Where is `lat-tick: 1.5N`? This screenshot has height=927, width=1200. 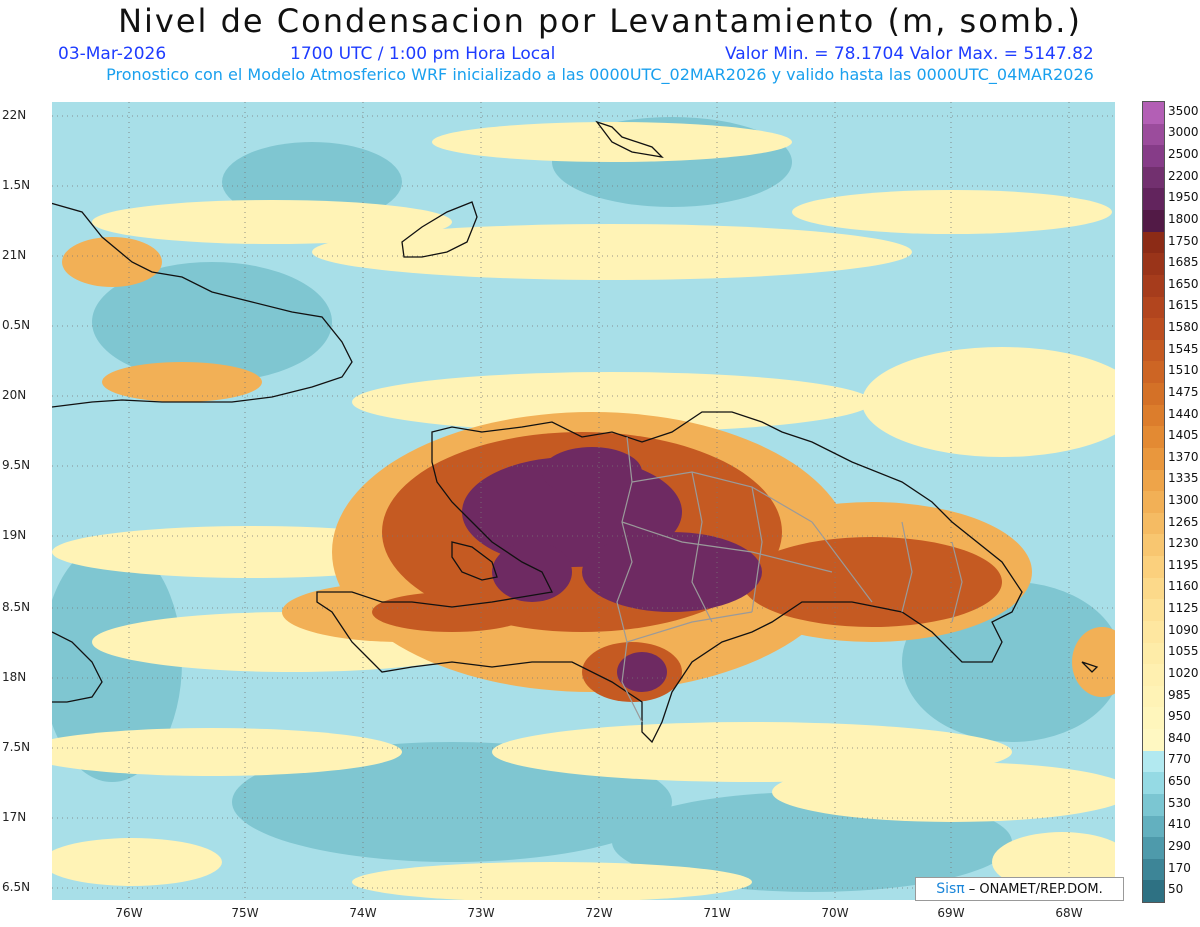 lat-tick: 1.5N is located at coordinates (16, 185).